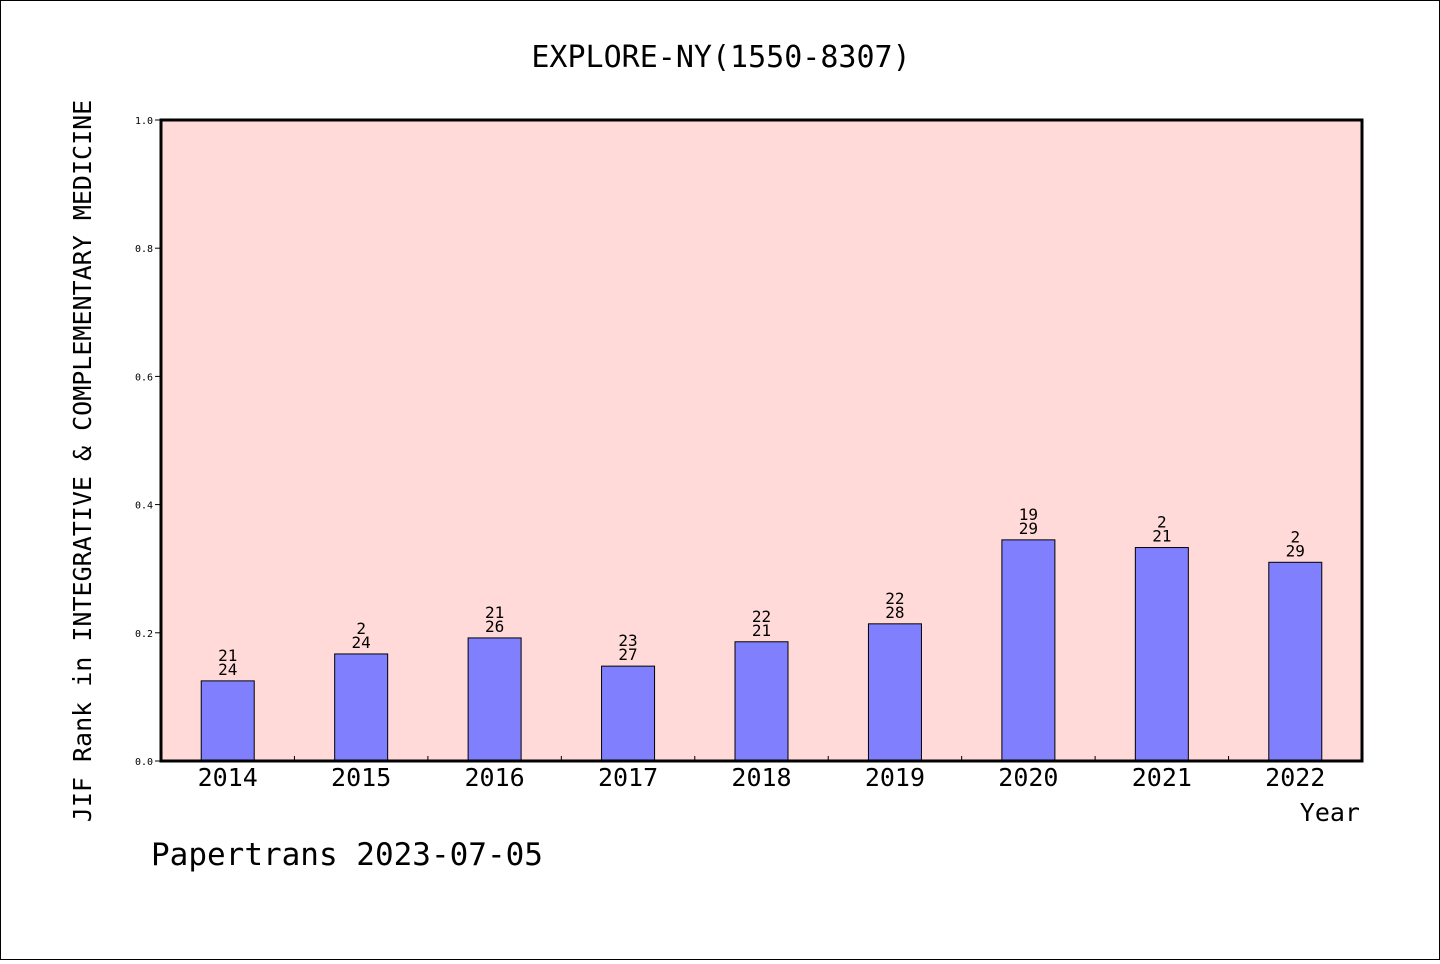 The image size is (1440, 964). What do you see at coordinates (895, 777) in the screenshot?
I see `x-tick-label: 2019` at bounding box center [895, 777].